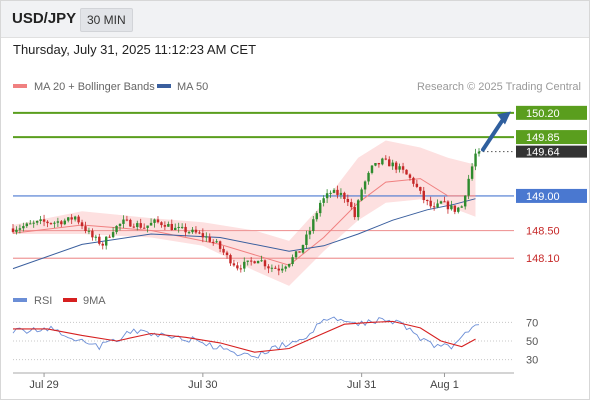  Describe the element at coordinates (499, 87) in the screenshot. I see `copyright-label: Research © 2025 Trading Central` at that location.